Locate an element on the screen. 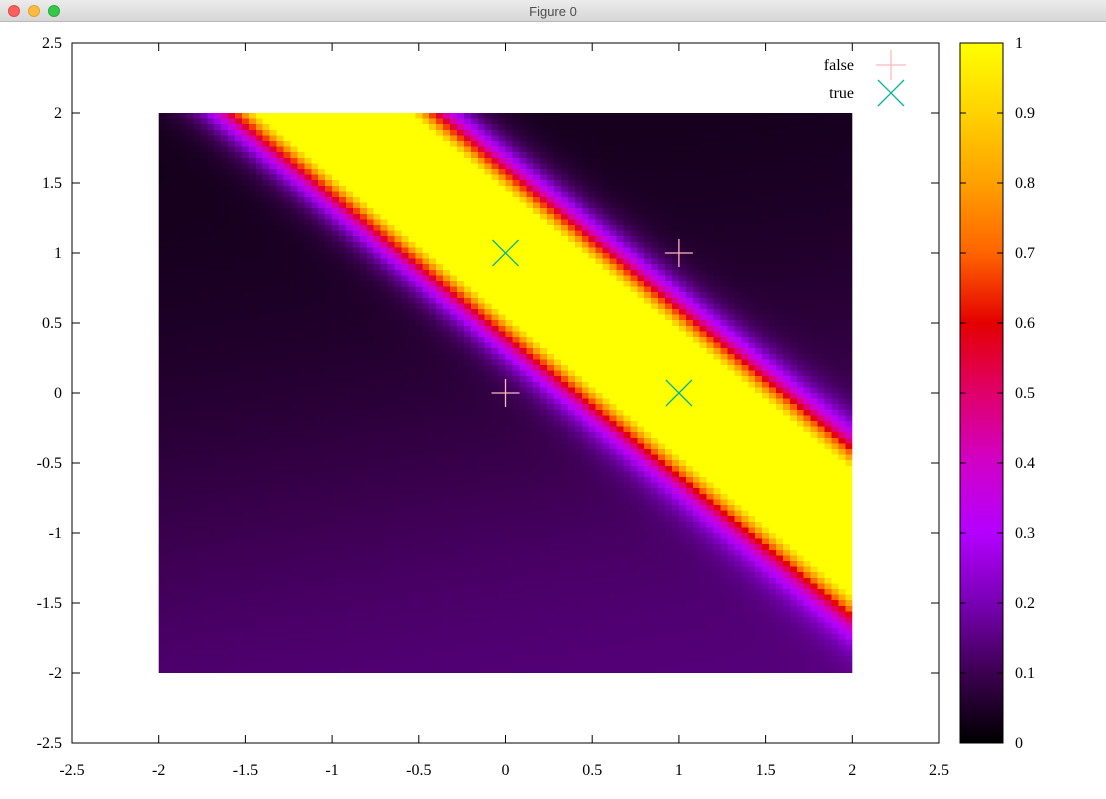  y-tick-label: -1.5 is located at coordinates (49, 603).